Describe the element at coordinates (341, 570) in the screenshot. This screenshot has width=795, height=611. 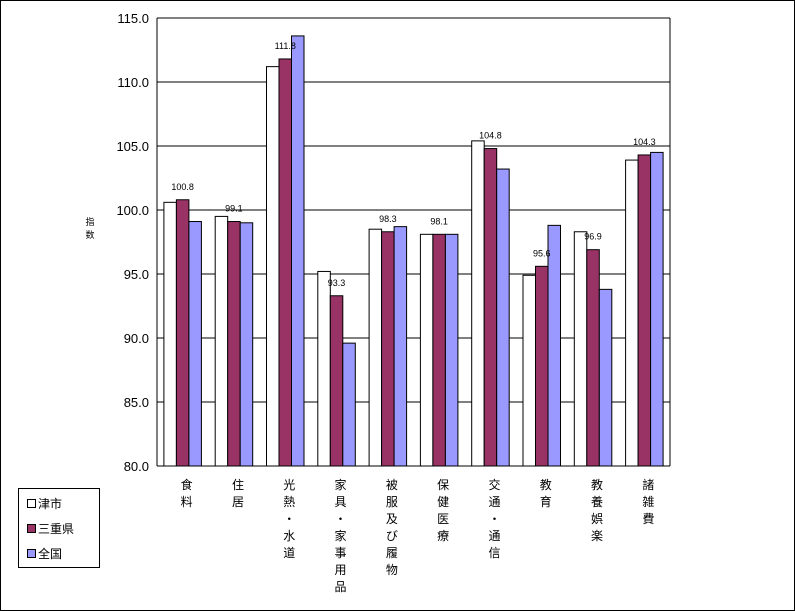
I see `category-label-char: 用` at that location.